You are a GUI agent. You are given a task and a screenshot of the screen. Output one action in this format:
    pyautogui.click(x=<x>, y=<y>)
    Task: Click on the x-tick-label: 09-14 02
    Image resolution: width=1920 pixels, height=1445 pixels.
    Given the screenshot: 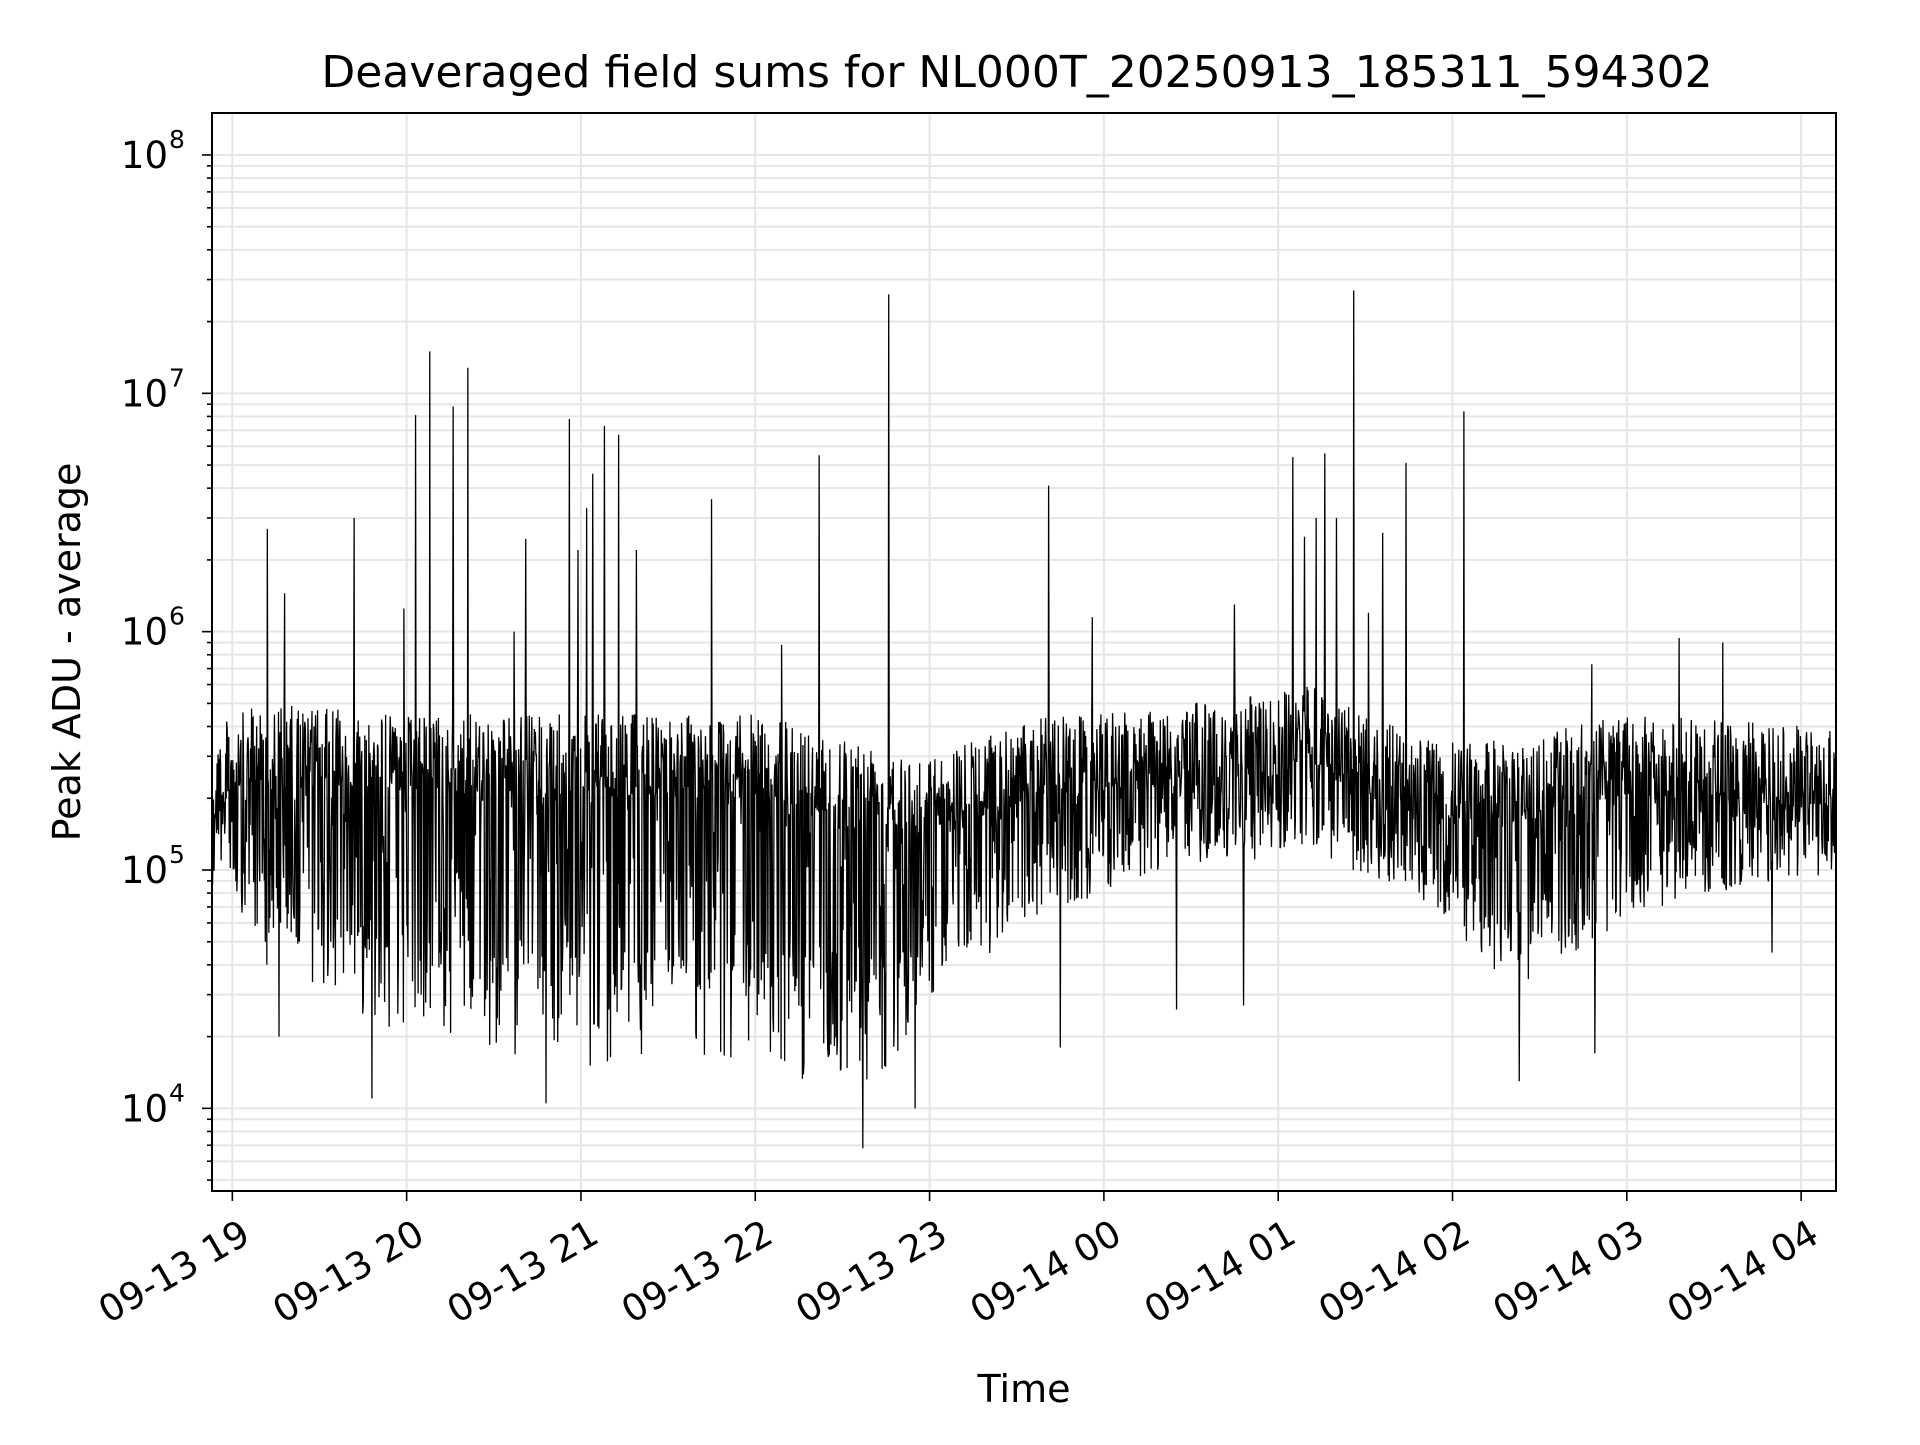 What is the action you would take?
    pyautogui.click(x=1394, y=1272)
    